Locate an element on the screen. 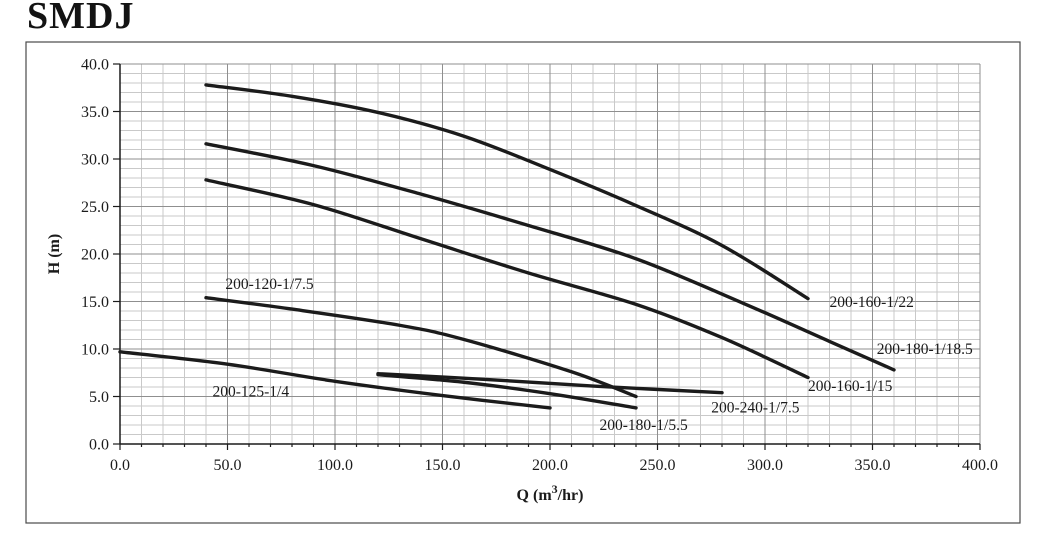 This screenshot has height=536, width=1046. chart-title: SMDJ is located at coordinates (81, 18).